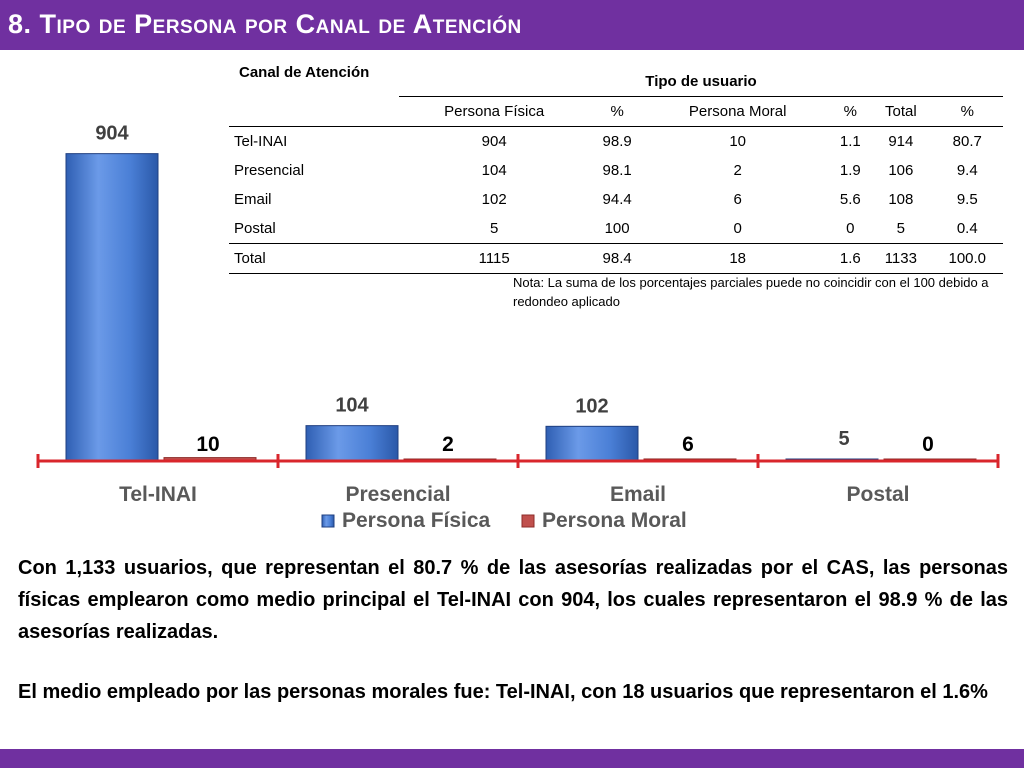  I want to click on group-header: Tipo de usuario, so click(701, 81).